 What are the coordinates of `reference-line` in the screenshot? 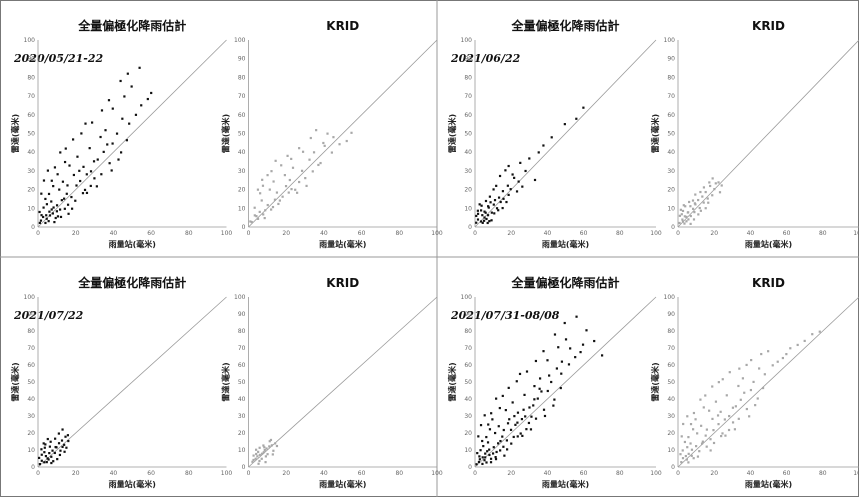 It's located at (565, 133).